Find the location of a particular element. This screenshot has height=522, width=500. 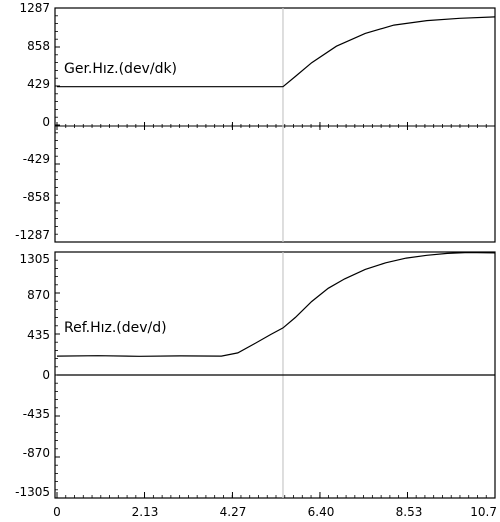

y-tick-label: 858 is located at coordinates (38, 46).